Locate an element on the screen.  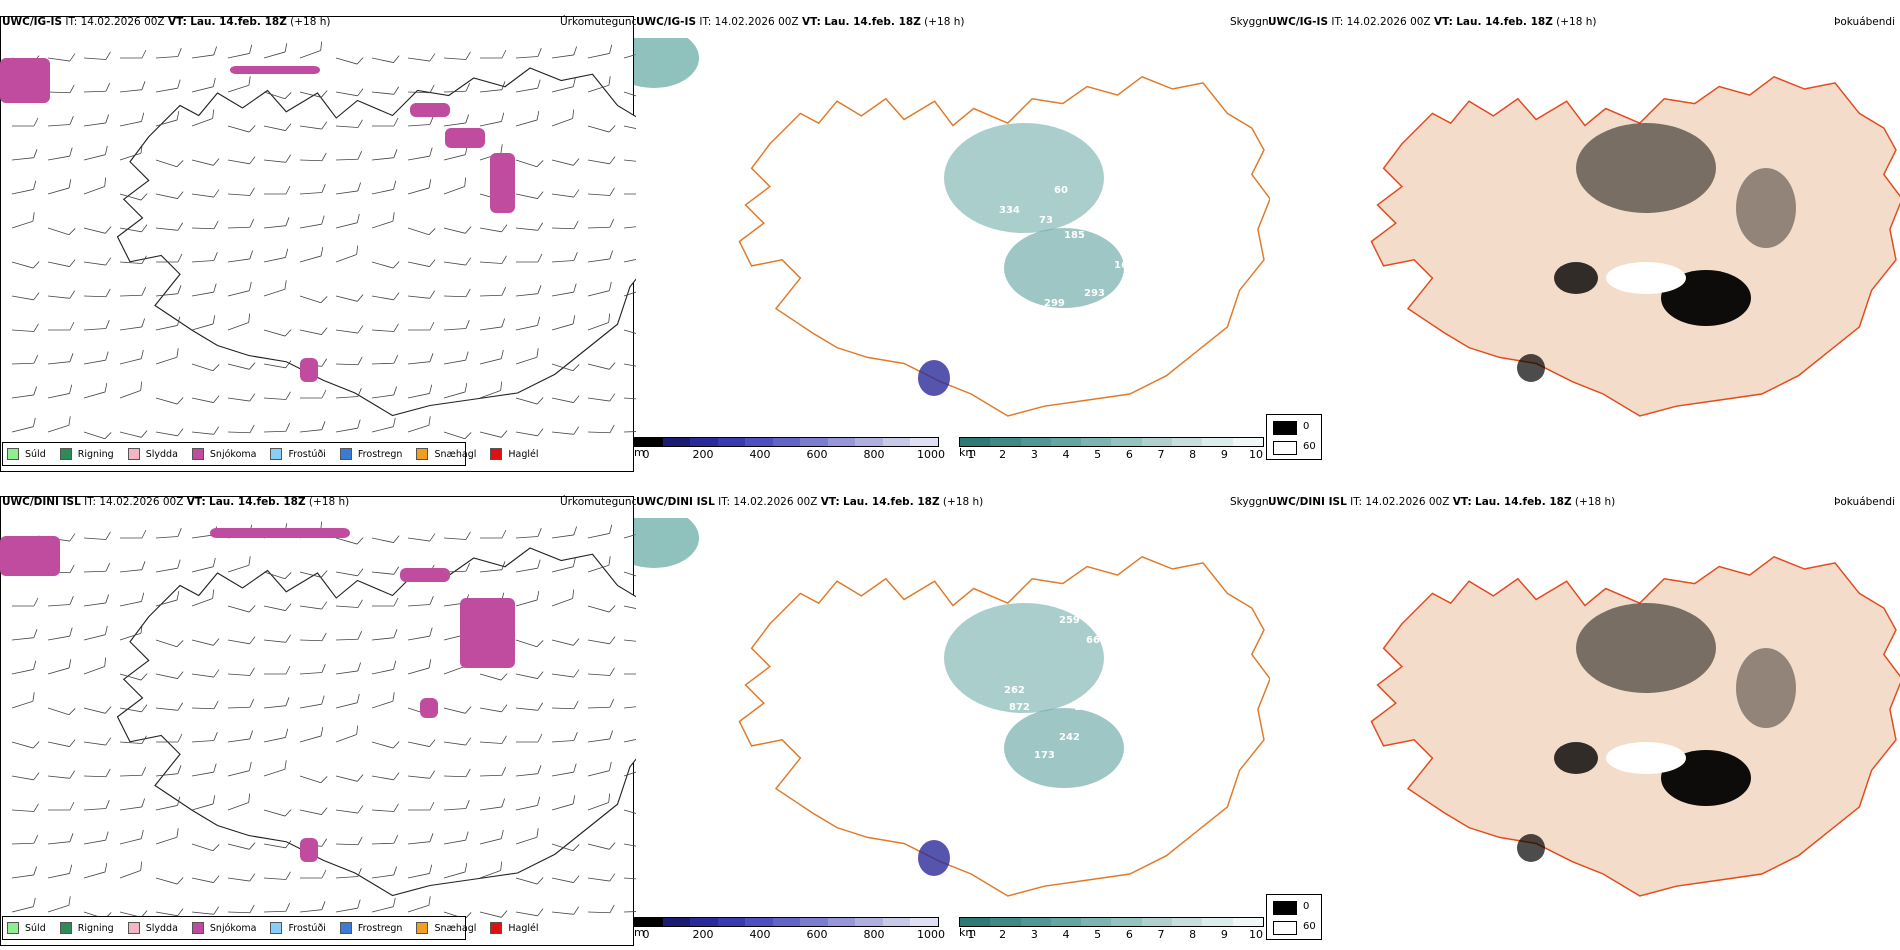
precip-legend-swatch is located at coordinates (276, 454).